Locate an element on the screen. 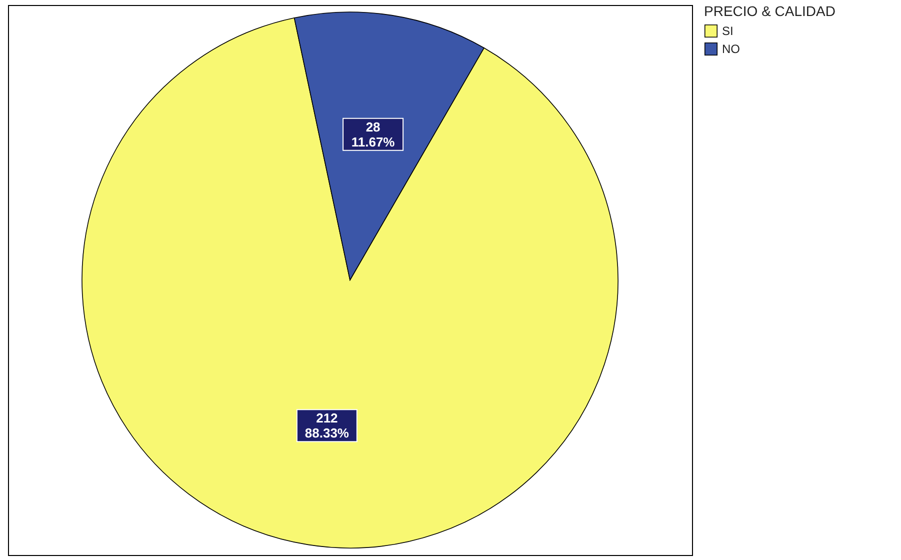  data-label: 28 11.67% is located at coordinates (373, 134).